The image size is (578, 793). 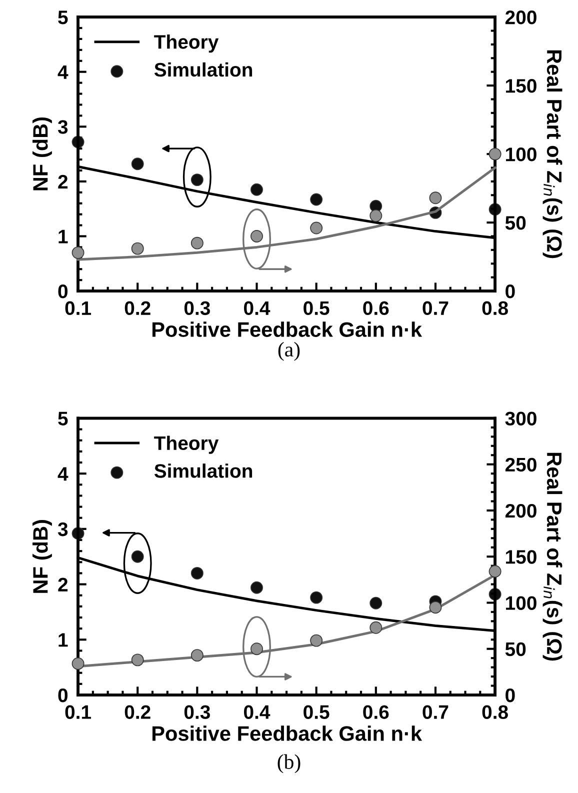 What do you see at coordinates (520, 465) in the screenshot?
I see `y2-tick-label: 250` at bounding box center [520, 465].